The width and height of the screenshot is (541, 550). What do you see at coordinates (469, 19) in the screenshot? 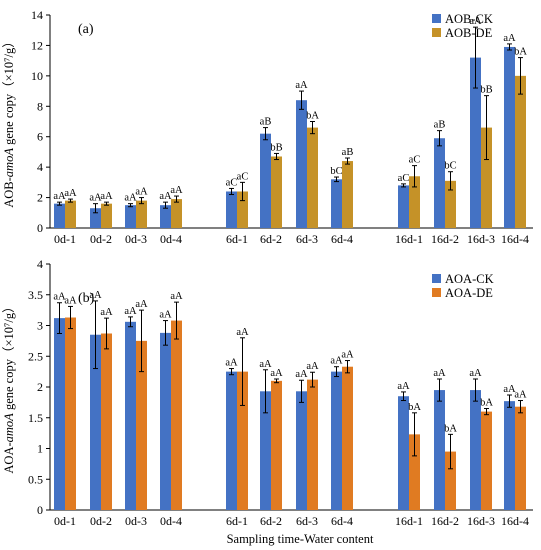
I see `legend-label: AOB-CK` at bounding box center [469, 19].